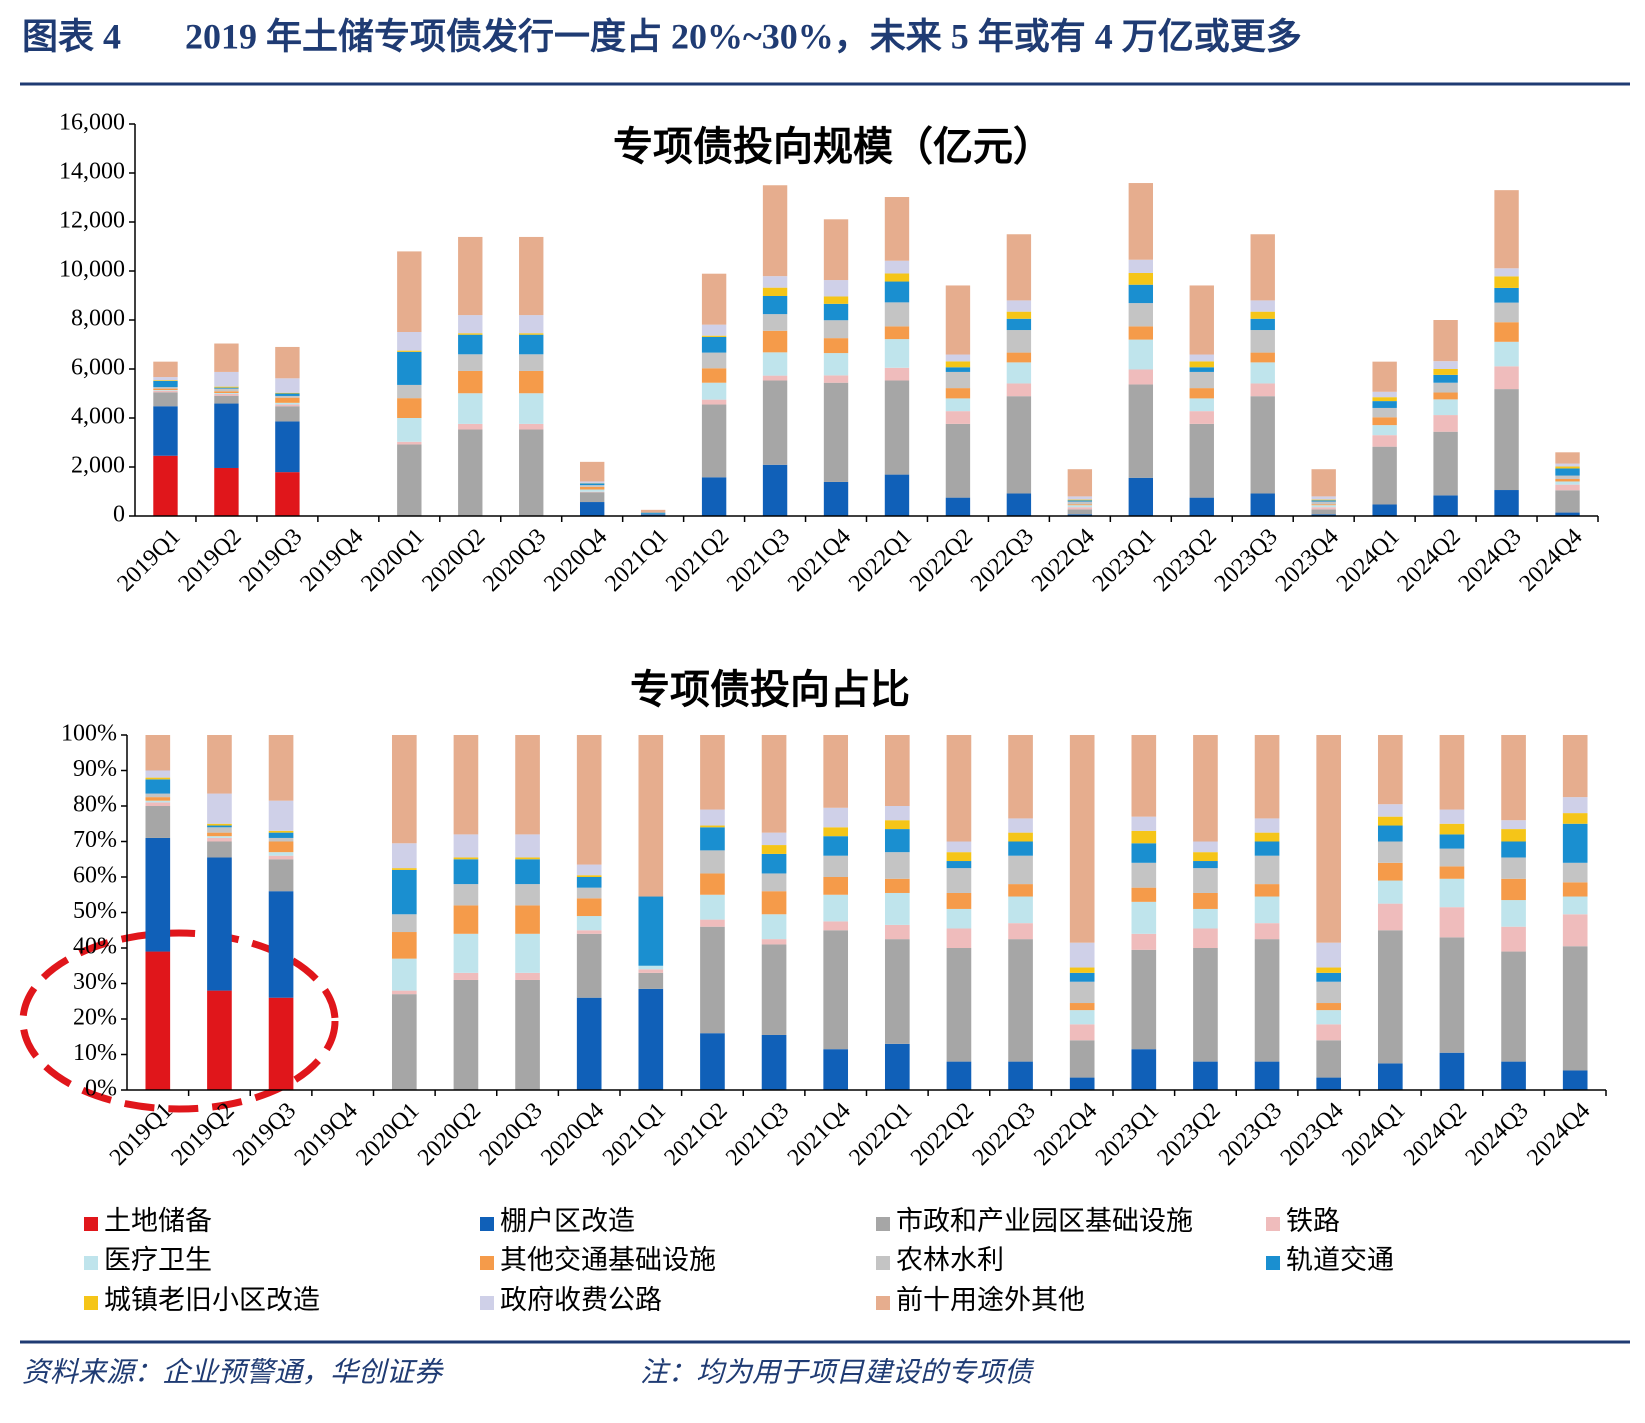 The height and width of the screenshot is (1423, 1645). I want to click on x-tick-label: 2022Q3, so click(1004, 1134).